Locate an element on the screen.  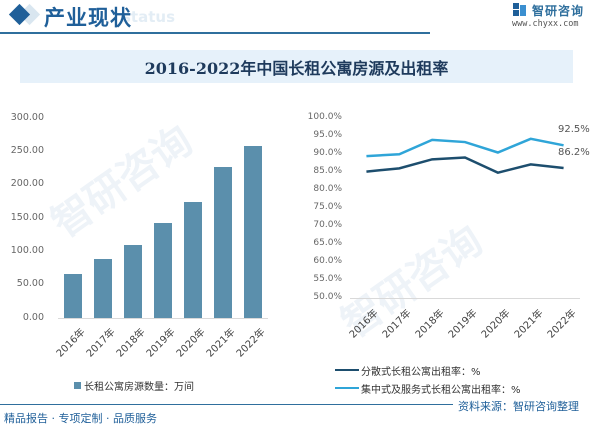
y-axis-tick-label: 150.00 is located at coordinates (27, 217).